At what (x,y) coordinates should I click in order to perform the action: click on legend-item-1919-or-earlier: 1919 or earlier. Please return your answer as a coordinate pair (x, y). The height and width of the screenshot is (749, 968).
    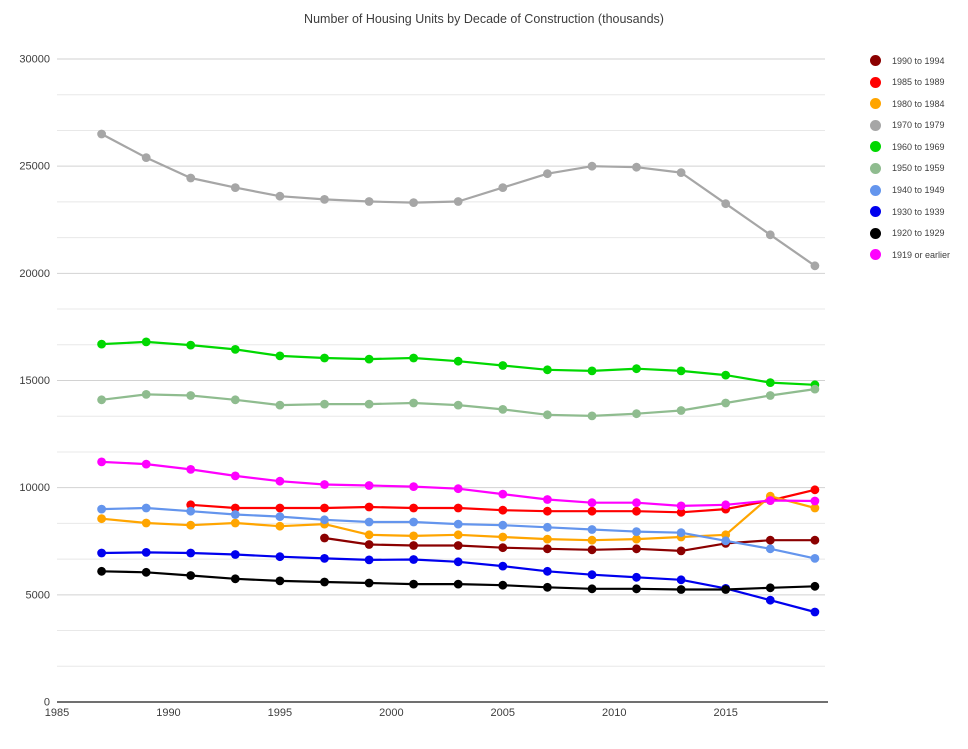
    Looking at the image, I should click on (910, 255).